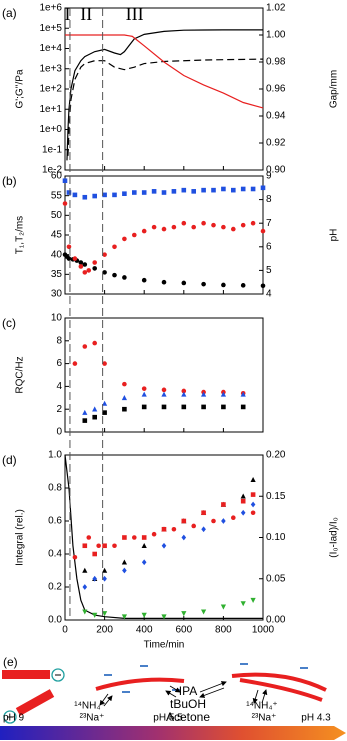 Image resolution: width=347 pixels, height=741 pixels. Describe the element at coordinates (223, 630) in the screenshot. I see `x-tick-label: 800` at that location.